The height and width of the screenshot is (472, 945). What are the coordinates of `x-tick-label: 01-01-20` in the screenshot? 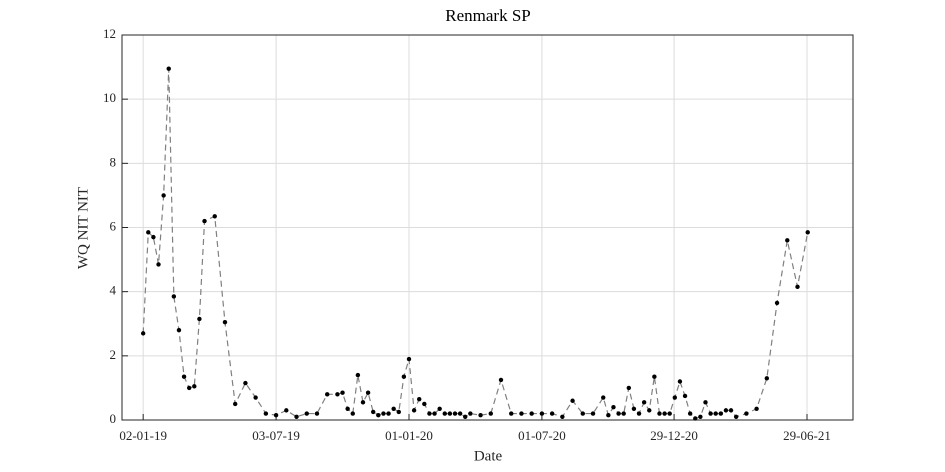 It's located at (409, 435).